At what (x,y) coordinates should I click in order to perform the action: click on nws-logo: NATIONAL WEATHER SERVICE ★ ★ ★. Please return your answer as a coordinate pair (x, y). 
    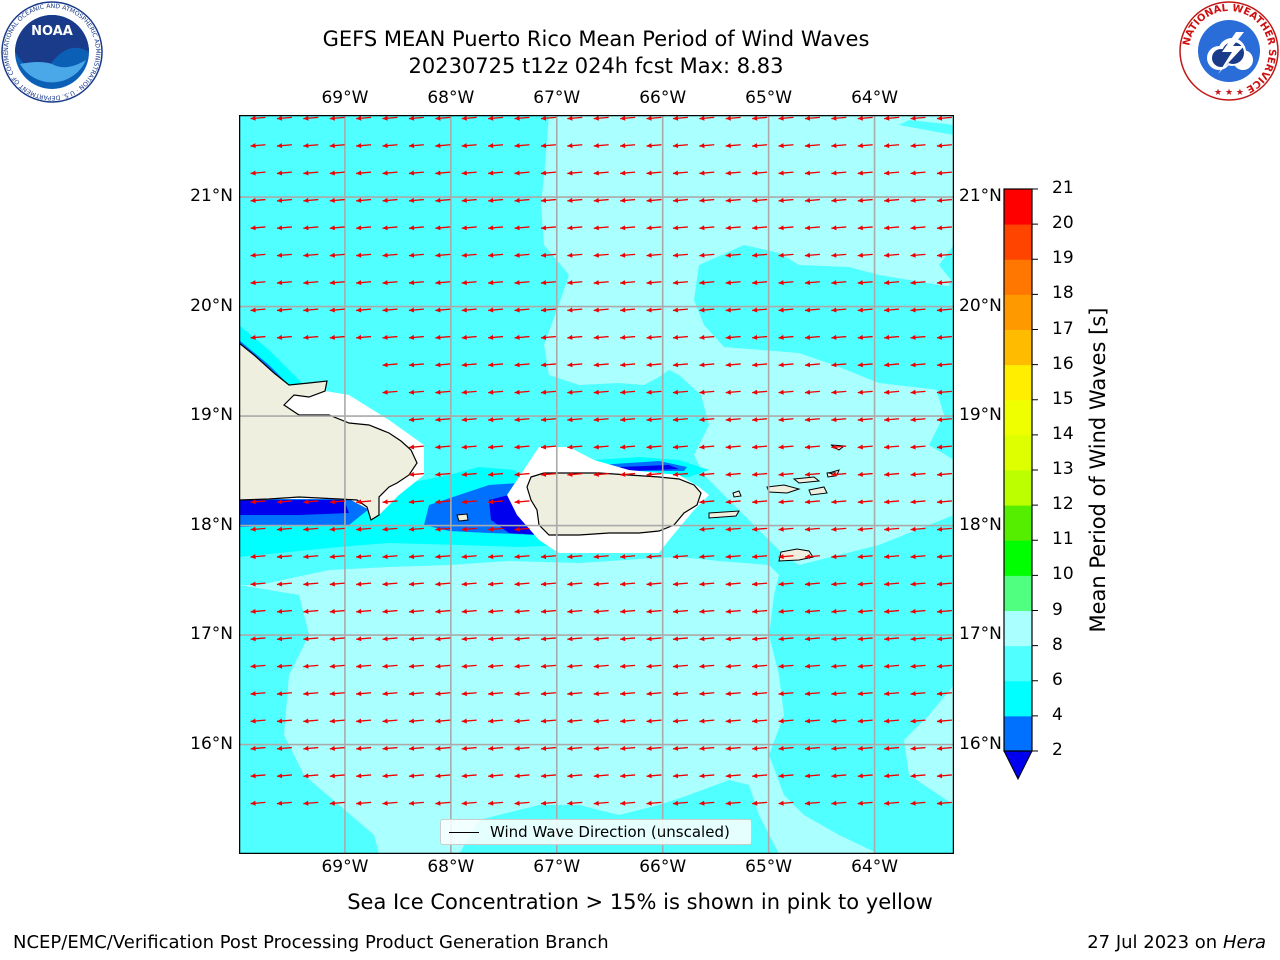
    Looking at the image, I should click on (1229, 51).